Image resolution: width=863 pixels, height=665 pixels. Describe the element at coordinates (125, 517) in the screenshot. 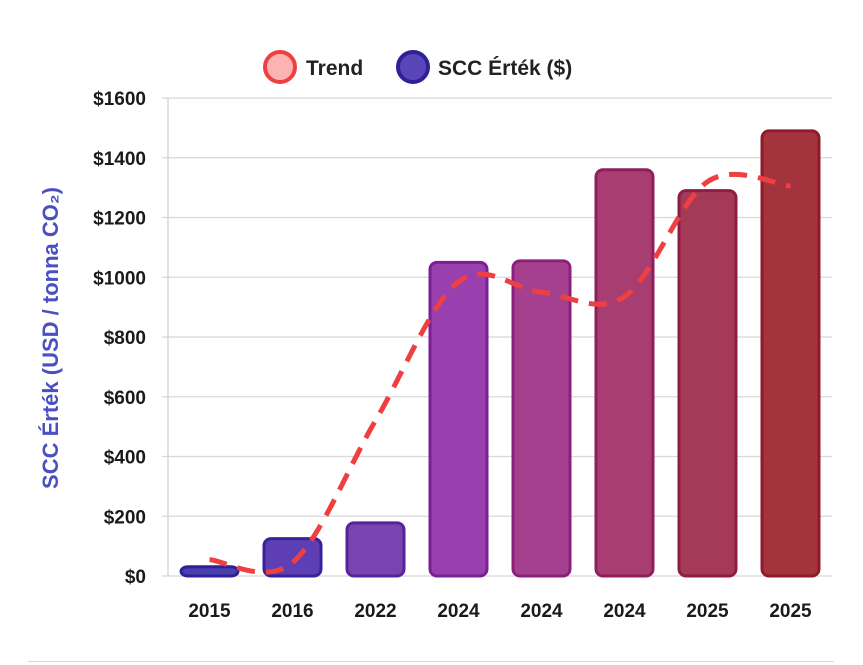

I see `y-tick-label: $200` at that location.